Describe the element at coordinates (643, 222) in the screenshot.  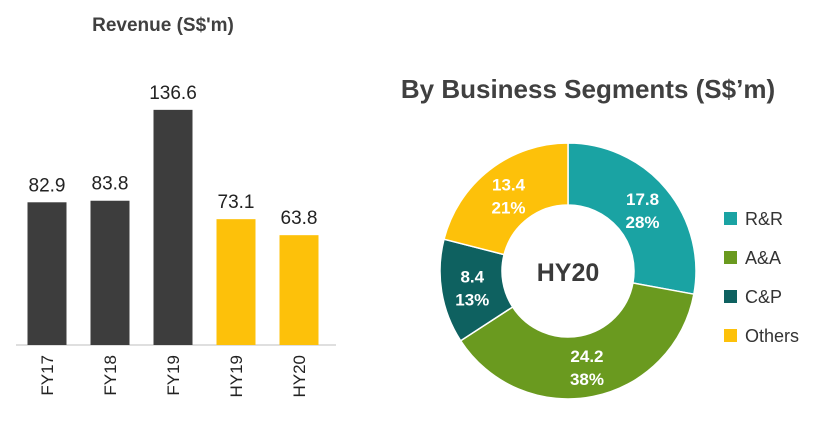
I see `slice-percent-r-r: 28%` at that location.